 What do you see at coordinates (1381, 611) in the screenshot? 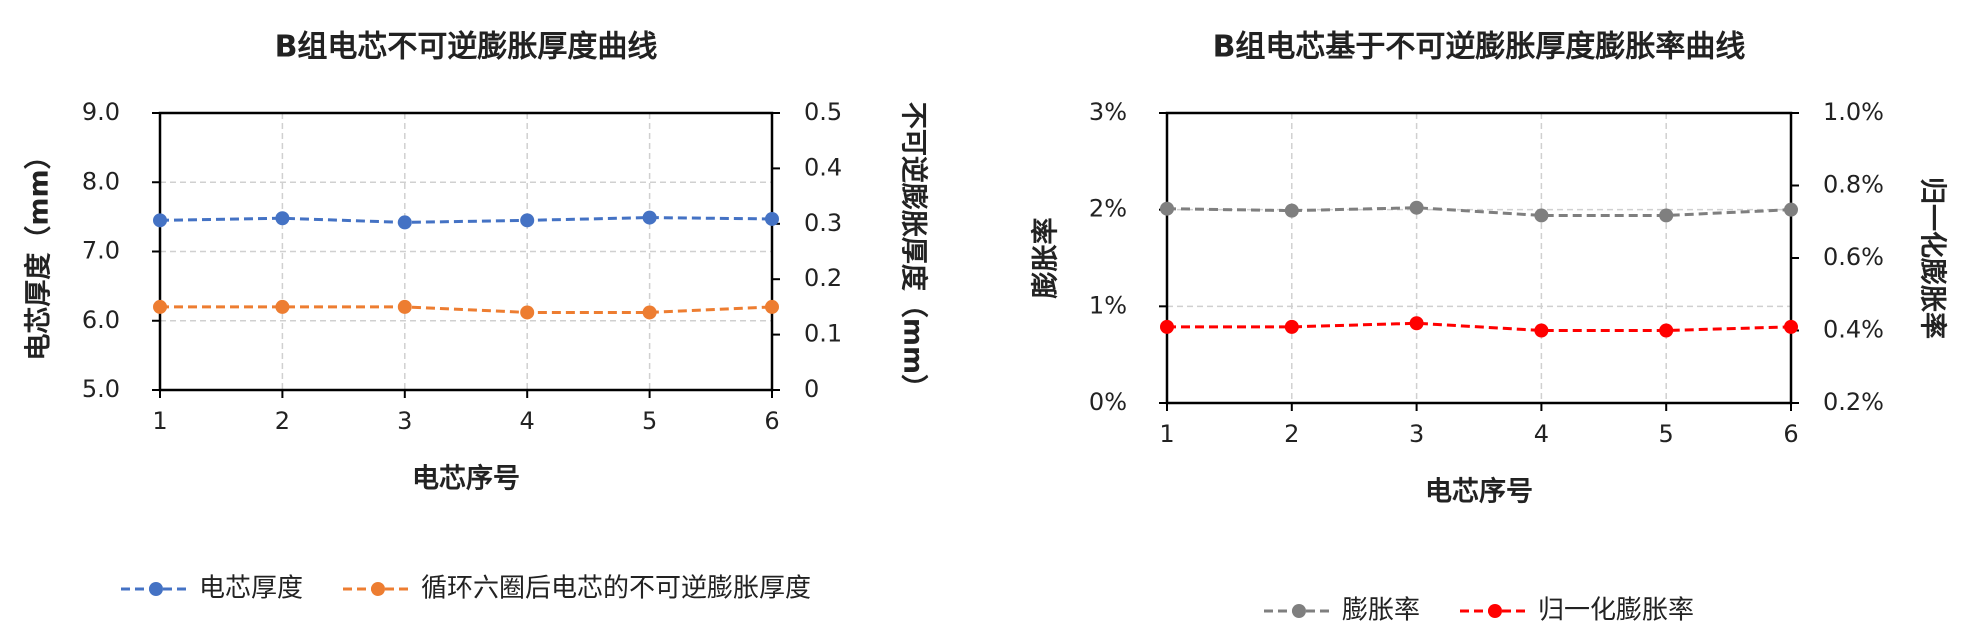
I see `legend-label: 膨胀率` at bounding box center [1381, 611].